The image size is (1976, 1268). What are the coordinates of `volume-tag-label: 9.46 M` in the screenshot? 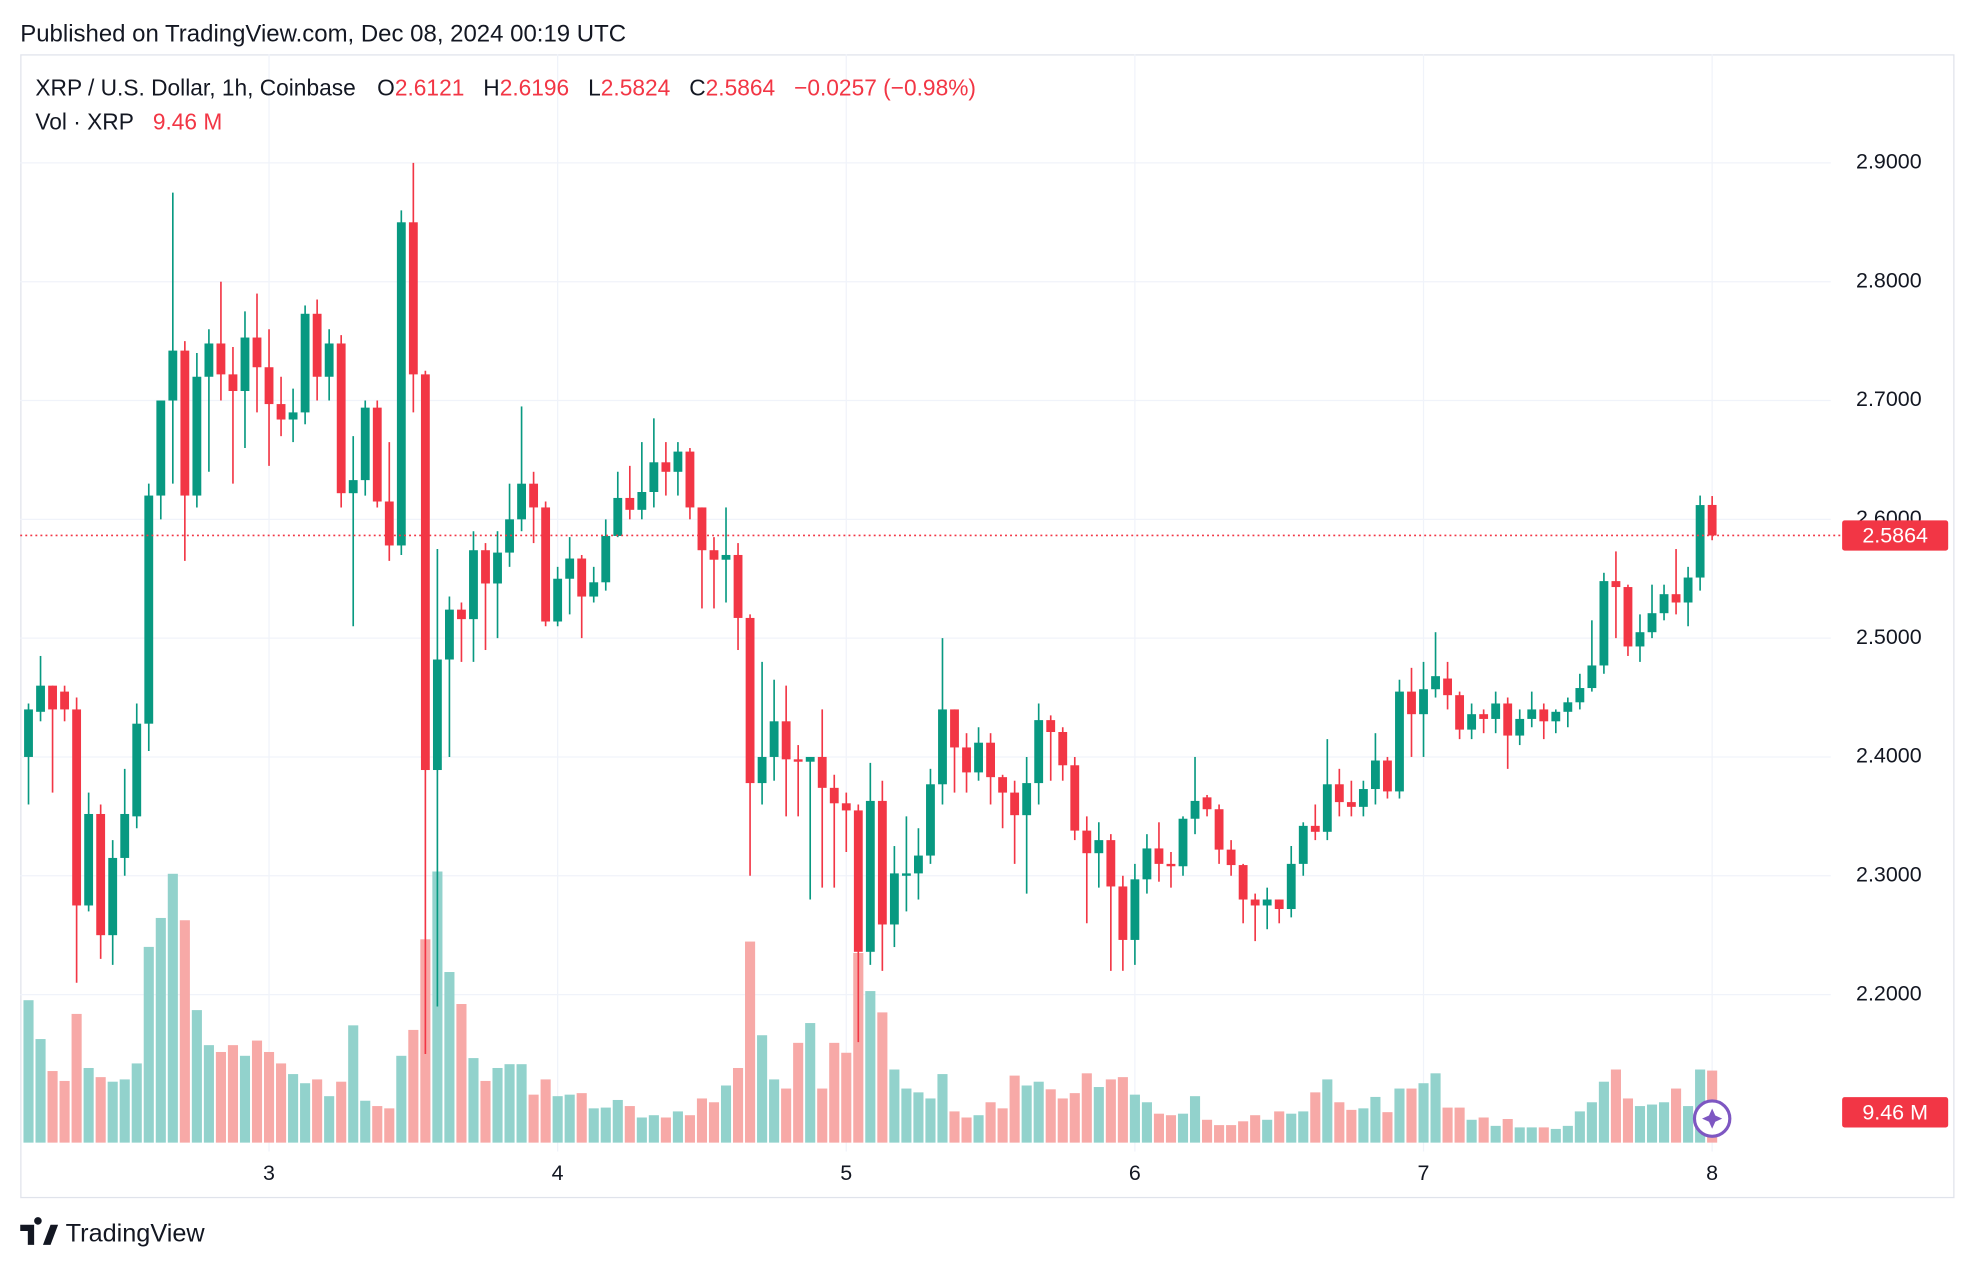 It's located at (1895, 1112).